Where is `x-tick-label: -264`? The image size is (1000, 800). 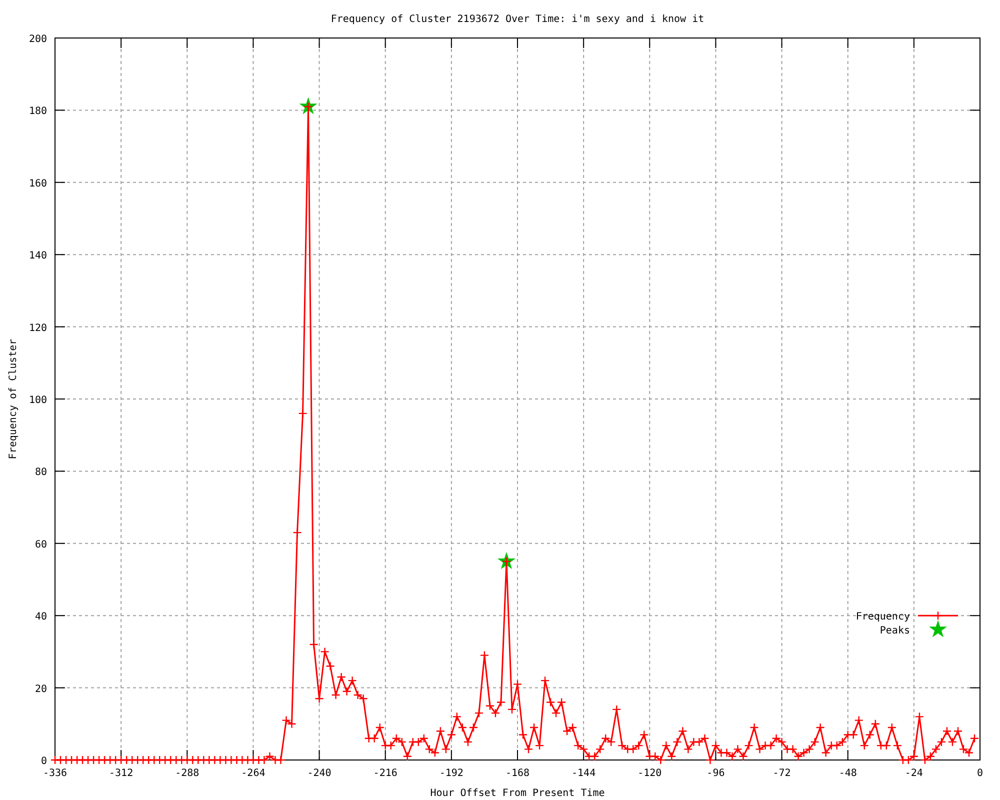 x-tick-label: -264 is located at coordinates (253, 773).